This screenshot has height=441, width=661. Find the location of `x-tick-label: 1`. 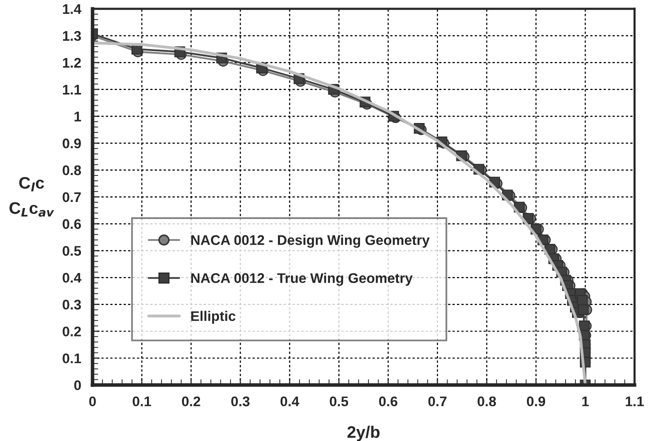

x-tick-label: 1 is located at coordinates (585, 401).